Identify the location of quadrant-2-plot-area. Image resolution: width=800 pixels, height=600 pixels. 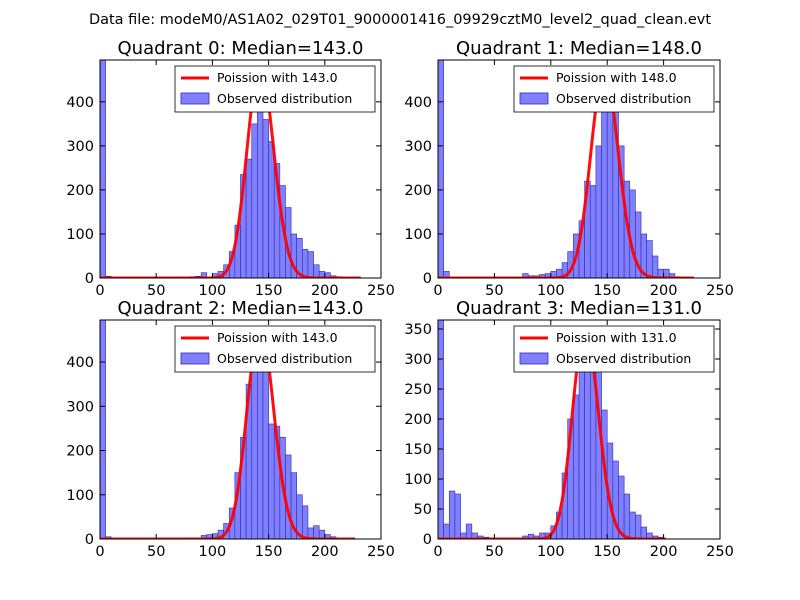
(228, 429).